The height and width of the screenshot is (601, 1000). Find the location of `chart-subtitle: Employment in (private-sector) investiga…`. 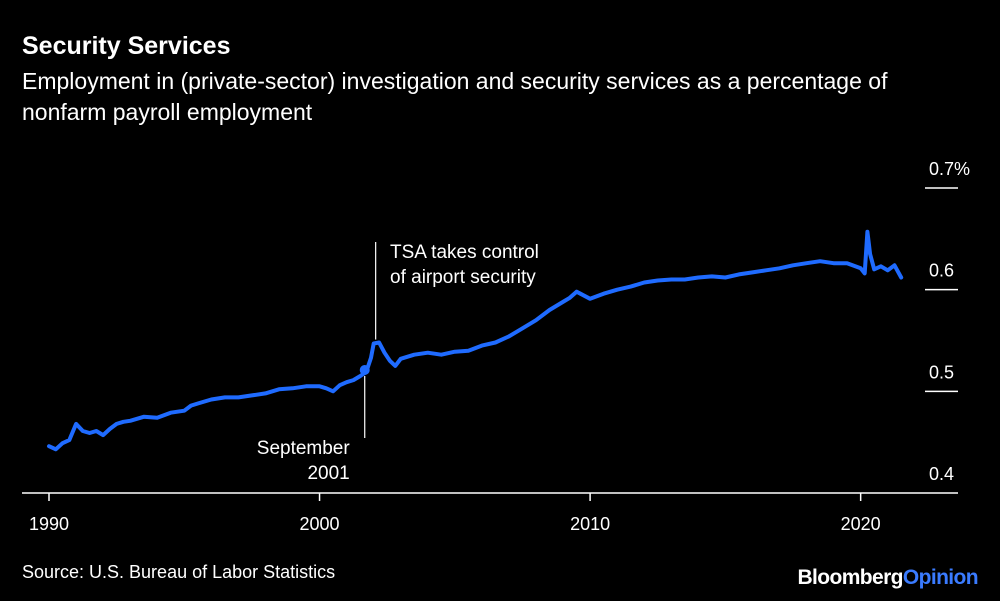

chart-subtitle: Employment in (private-sector) investiga… is located at coordinates (455, 96).